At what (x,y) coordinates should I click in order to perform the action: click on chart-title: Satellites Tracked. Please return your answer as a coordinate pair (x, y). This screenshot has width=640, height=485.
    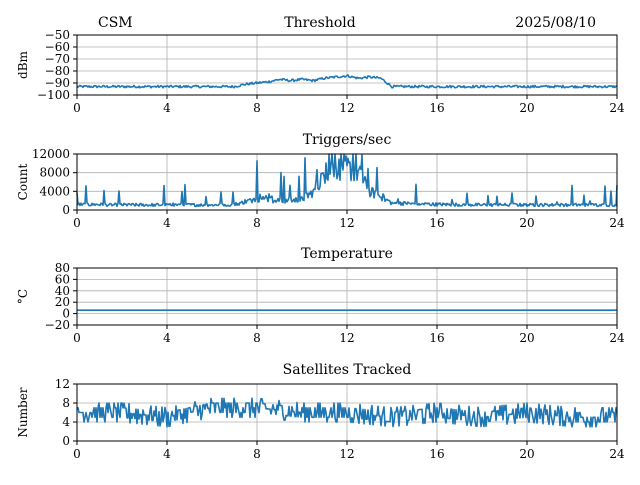
    Looking at the image, I should click on (347, 370).